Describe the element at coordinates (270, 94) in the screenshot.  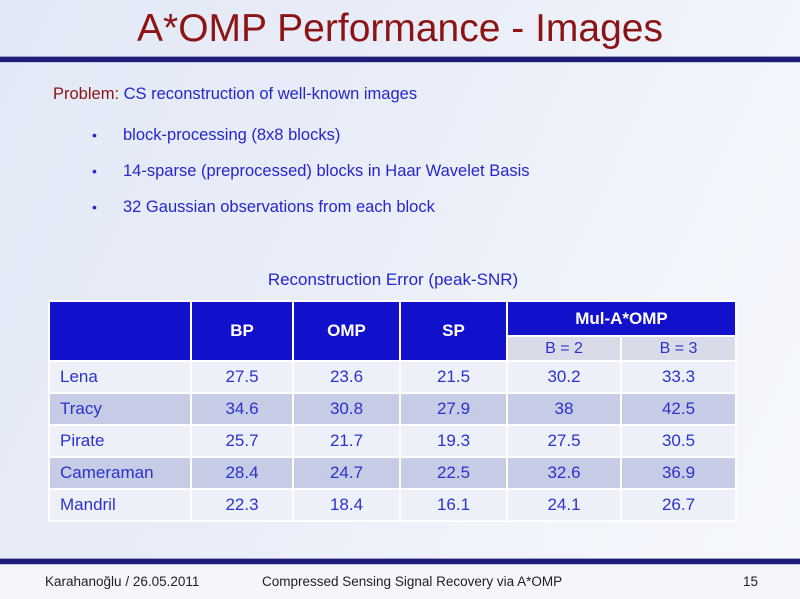
I see `problem-text: CS reconstruction of well-known images` at that location.